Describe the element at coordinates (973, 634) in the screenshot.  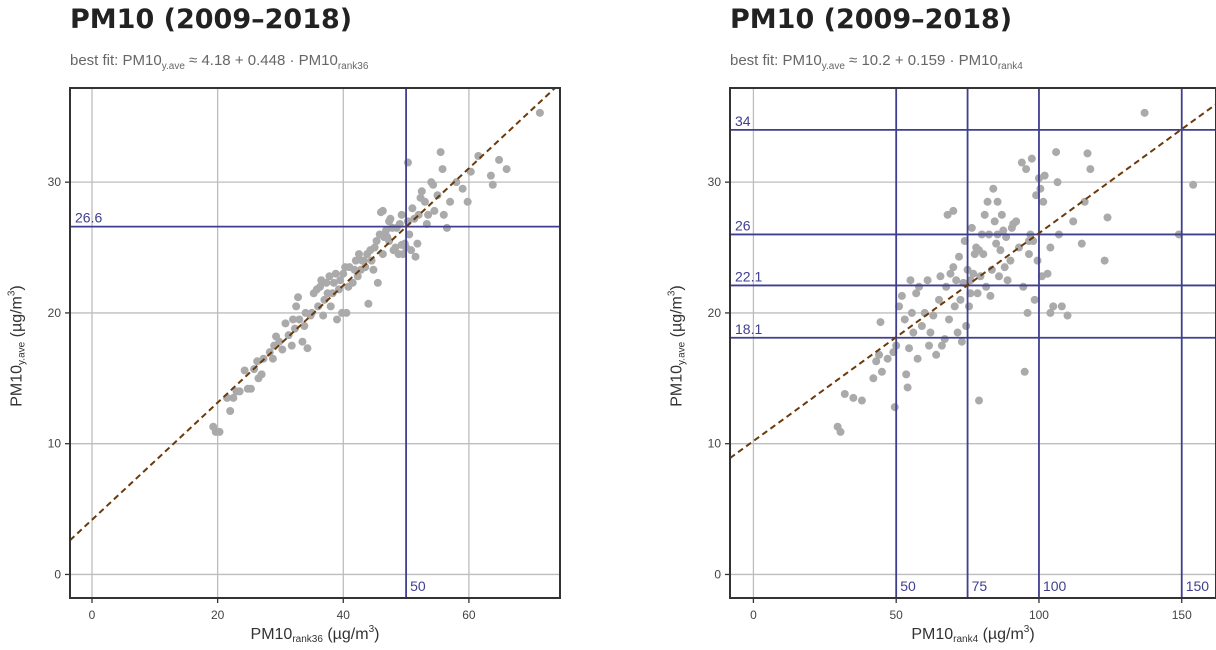
I see `x-axis-label: PM10rank4 (µg/m3)` at that location.